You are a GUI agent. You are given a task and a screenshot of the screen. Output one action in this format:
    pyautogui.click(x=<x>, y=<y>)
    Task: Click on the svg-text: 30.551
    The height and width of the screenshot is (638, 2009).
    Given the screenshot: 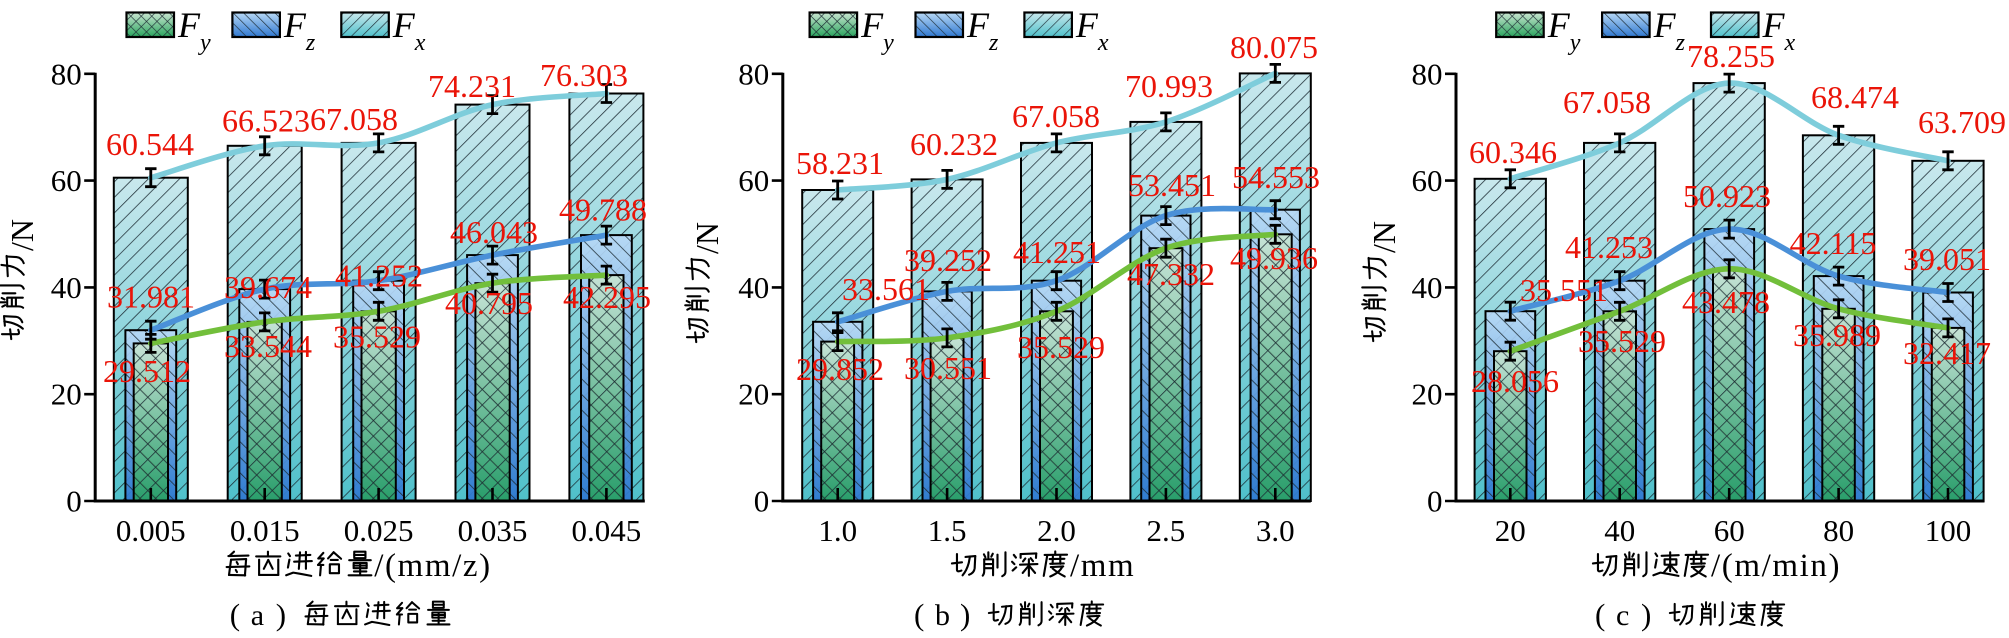 What is the action you would take?
    pyautogui.click(x=948, y=368)
    